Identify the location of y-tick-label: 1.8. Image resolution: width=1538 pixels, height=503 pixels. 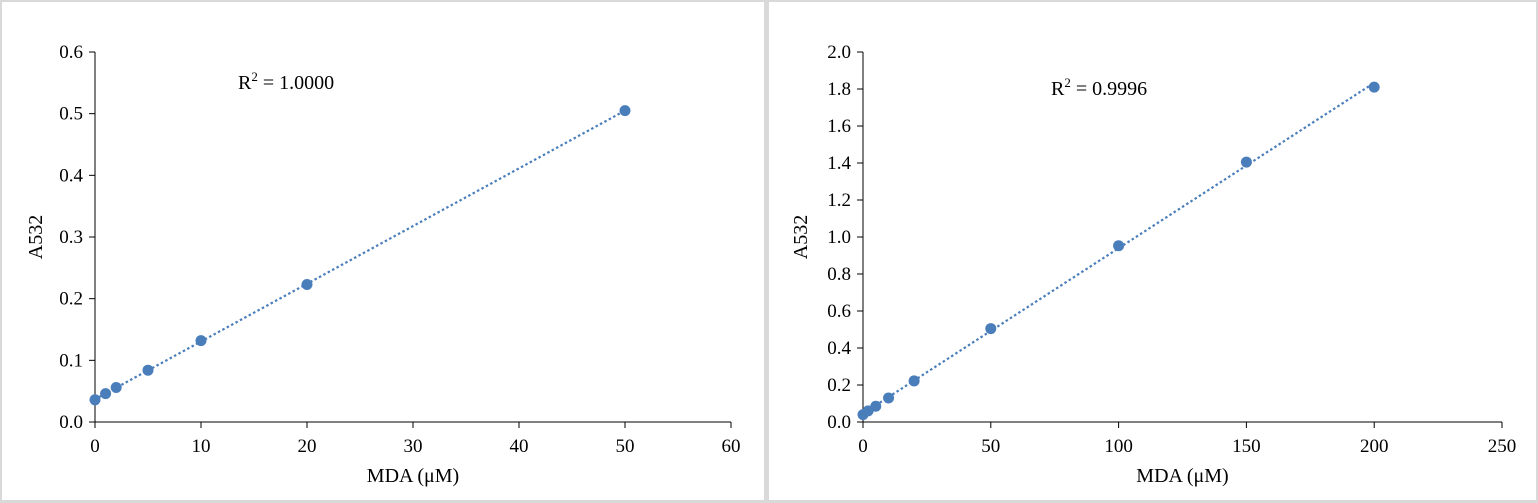
(839, 89).